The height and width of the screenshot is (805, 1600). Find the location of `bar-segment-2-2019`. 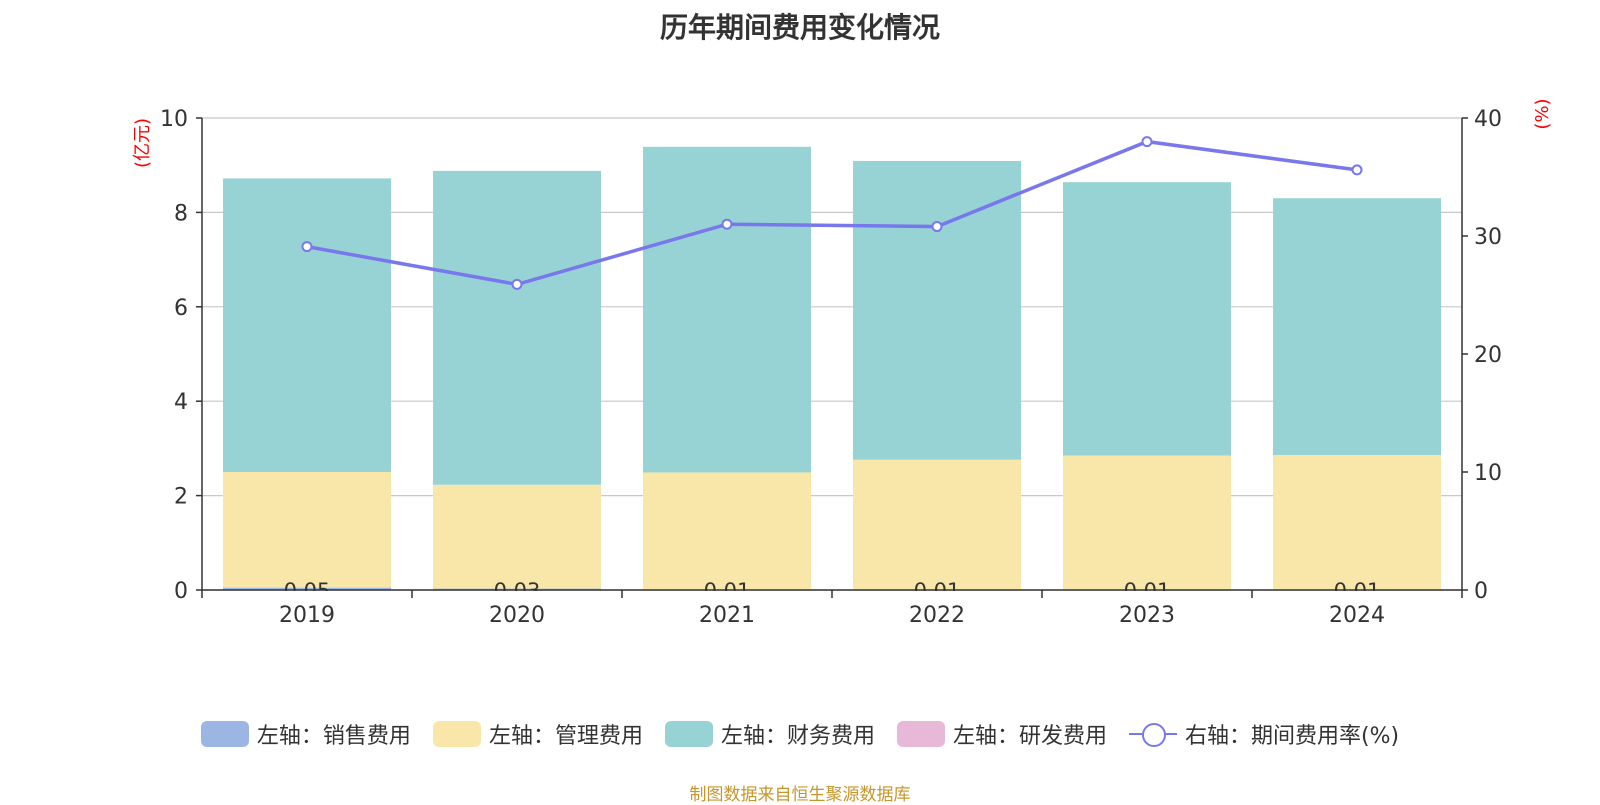

bar-segment-2-2019 is located at coordinates (307, 325).